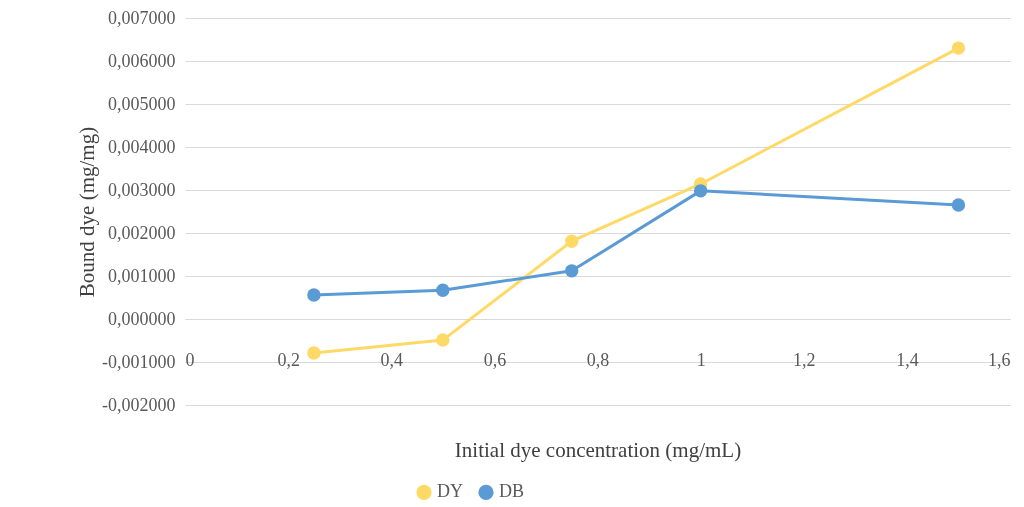  Describe the element at coordinates (701, 359) in the screenshot. I see `x-tick-label: 1` at that location.